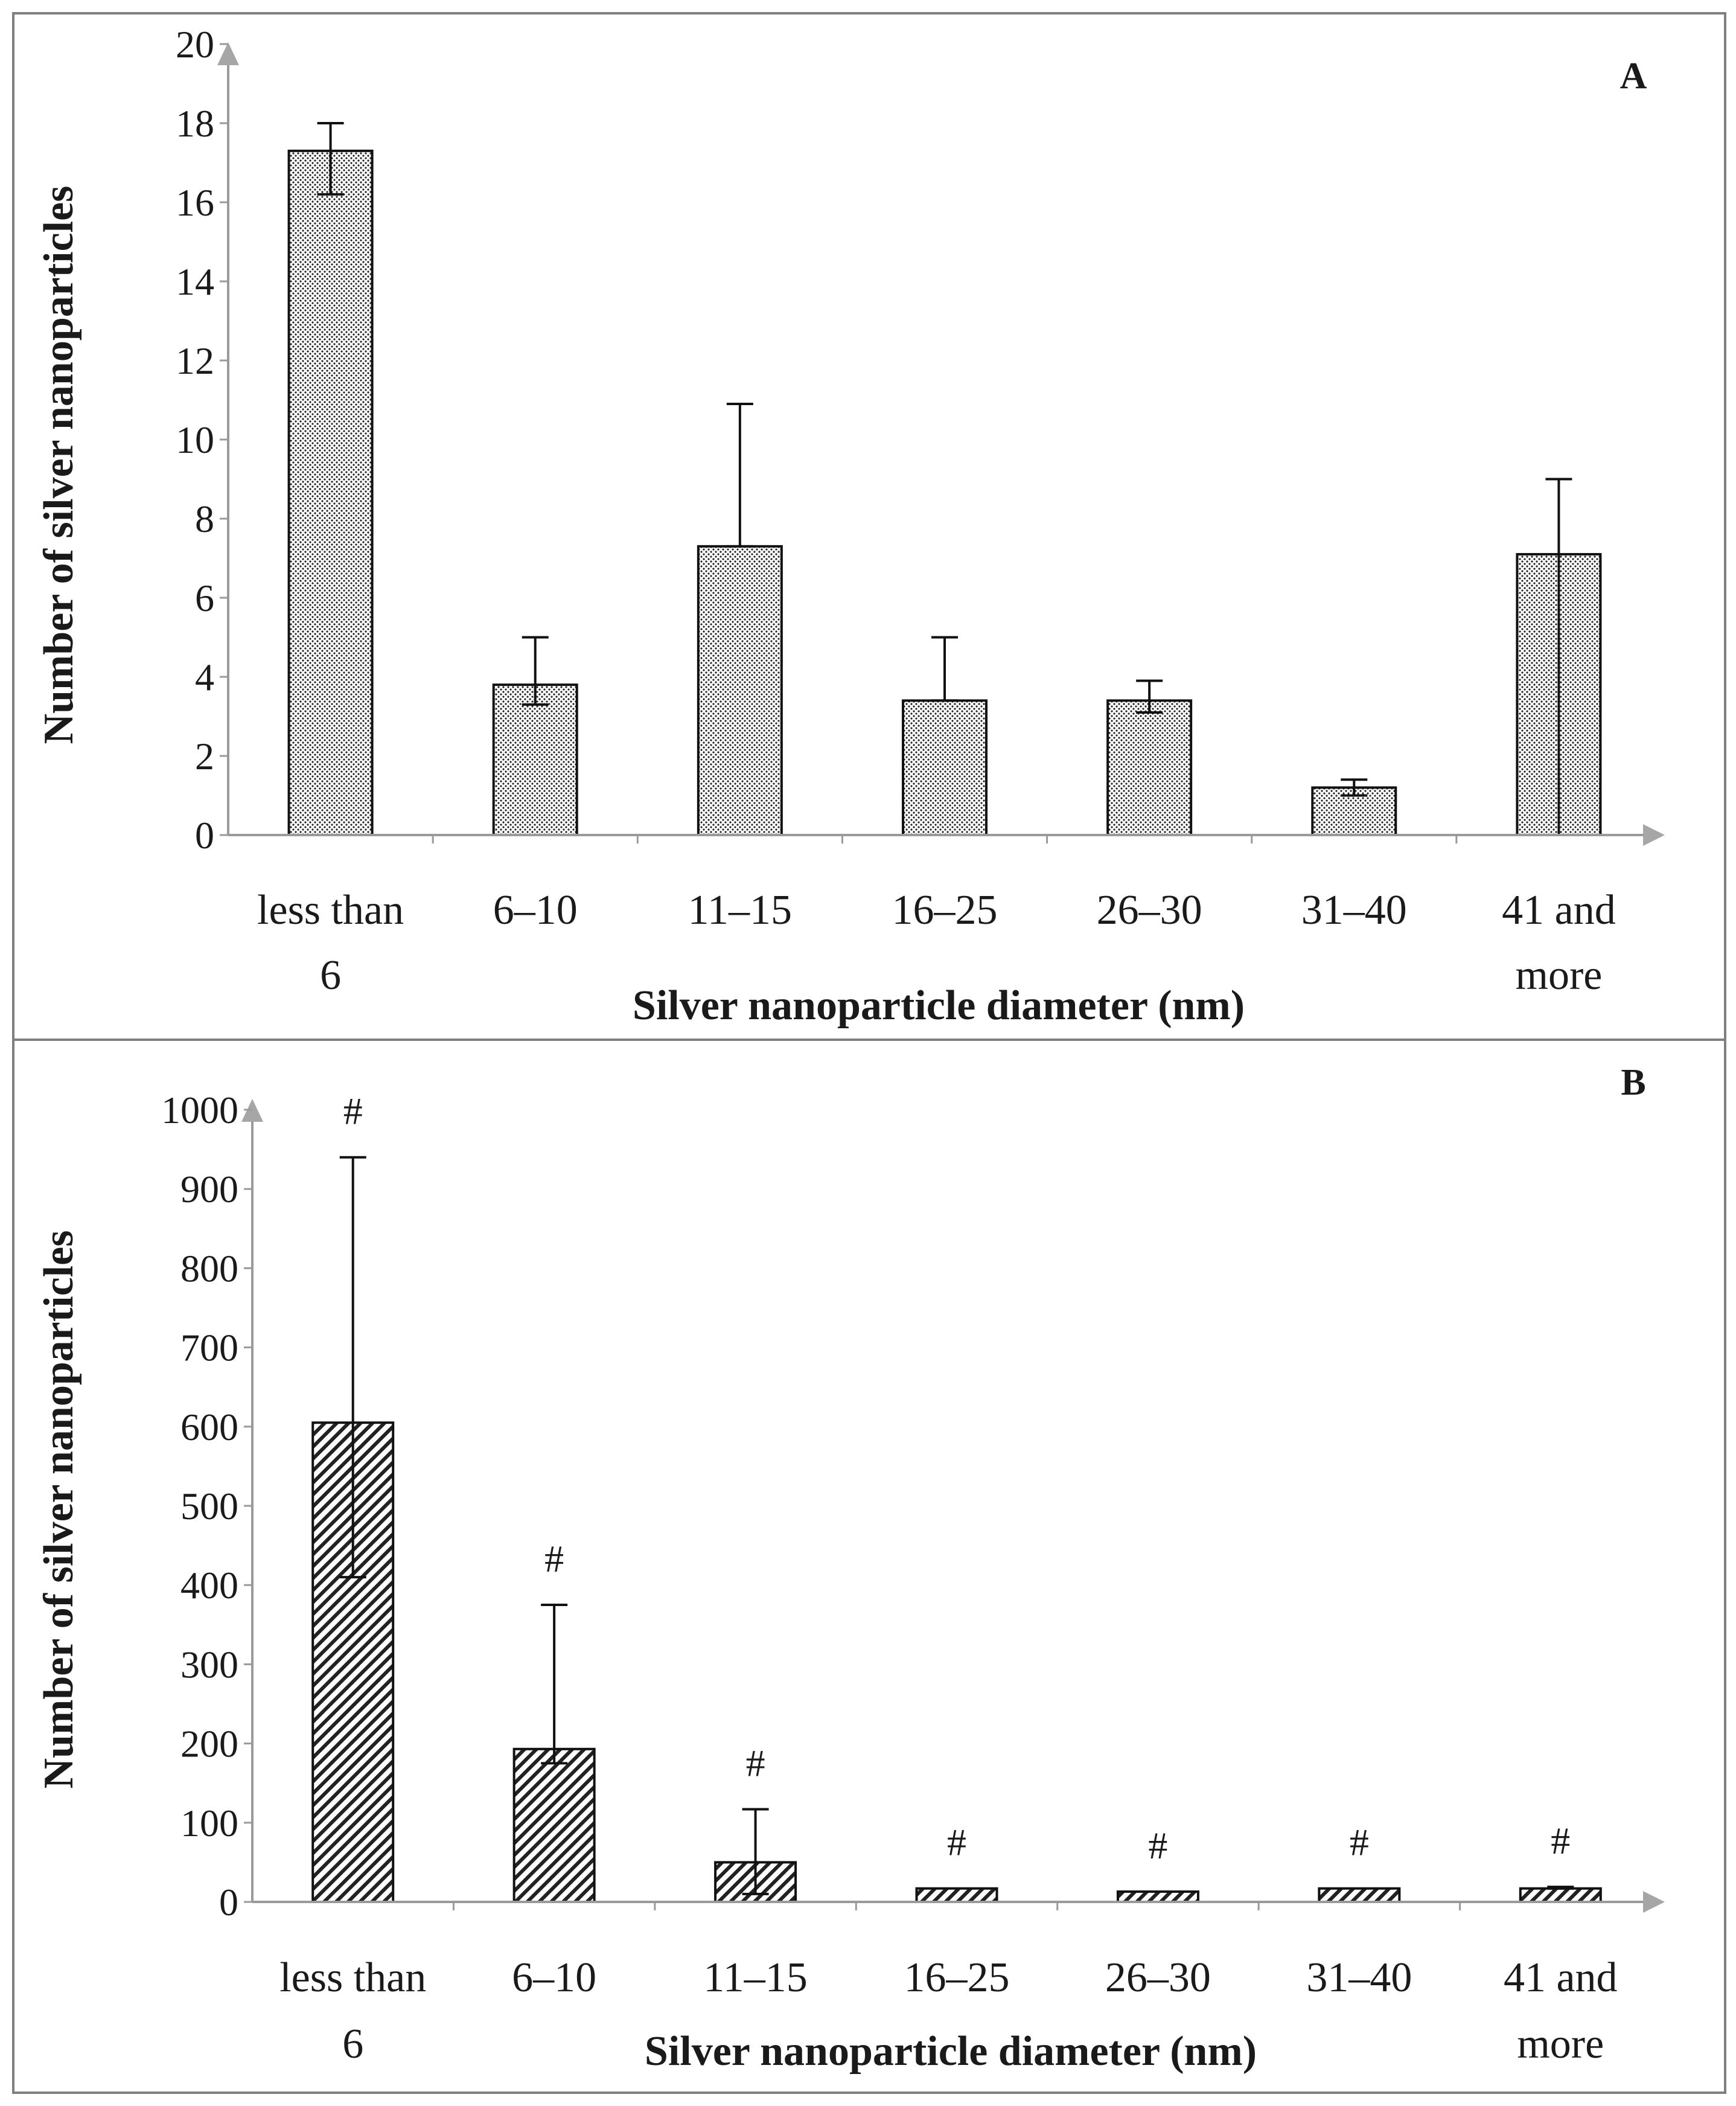 The image size is (1736, 2106). What do you see at coordinates (195, 45) in the screenshot?
I see `y-tick-label-a: 20` at bounding box center [195, 45].